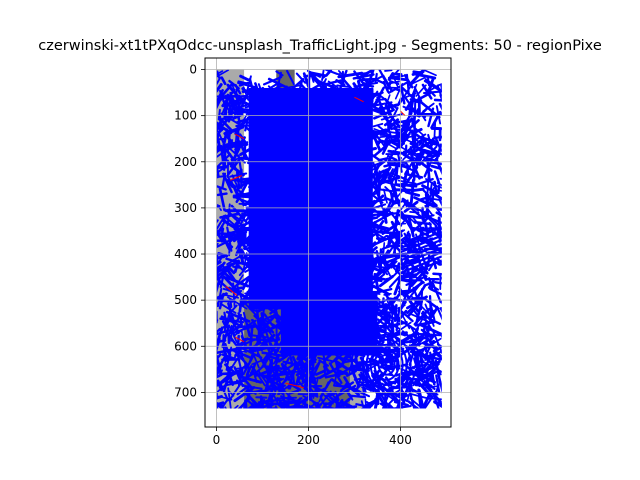 Image resolution: width=640 pixels, height=480 pixels. I want to click on y-tick-label: 600, so click(185, 346).